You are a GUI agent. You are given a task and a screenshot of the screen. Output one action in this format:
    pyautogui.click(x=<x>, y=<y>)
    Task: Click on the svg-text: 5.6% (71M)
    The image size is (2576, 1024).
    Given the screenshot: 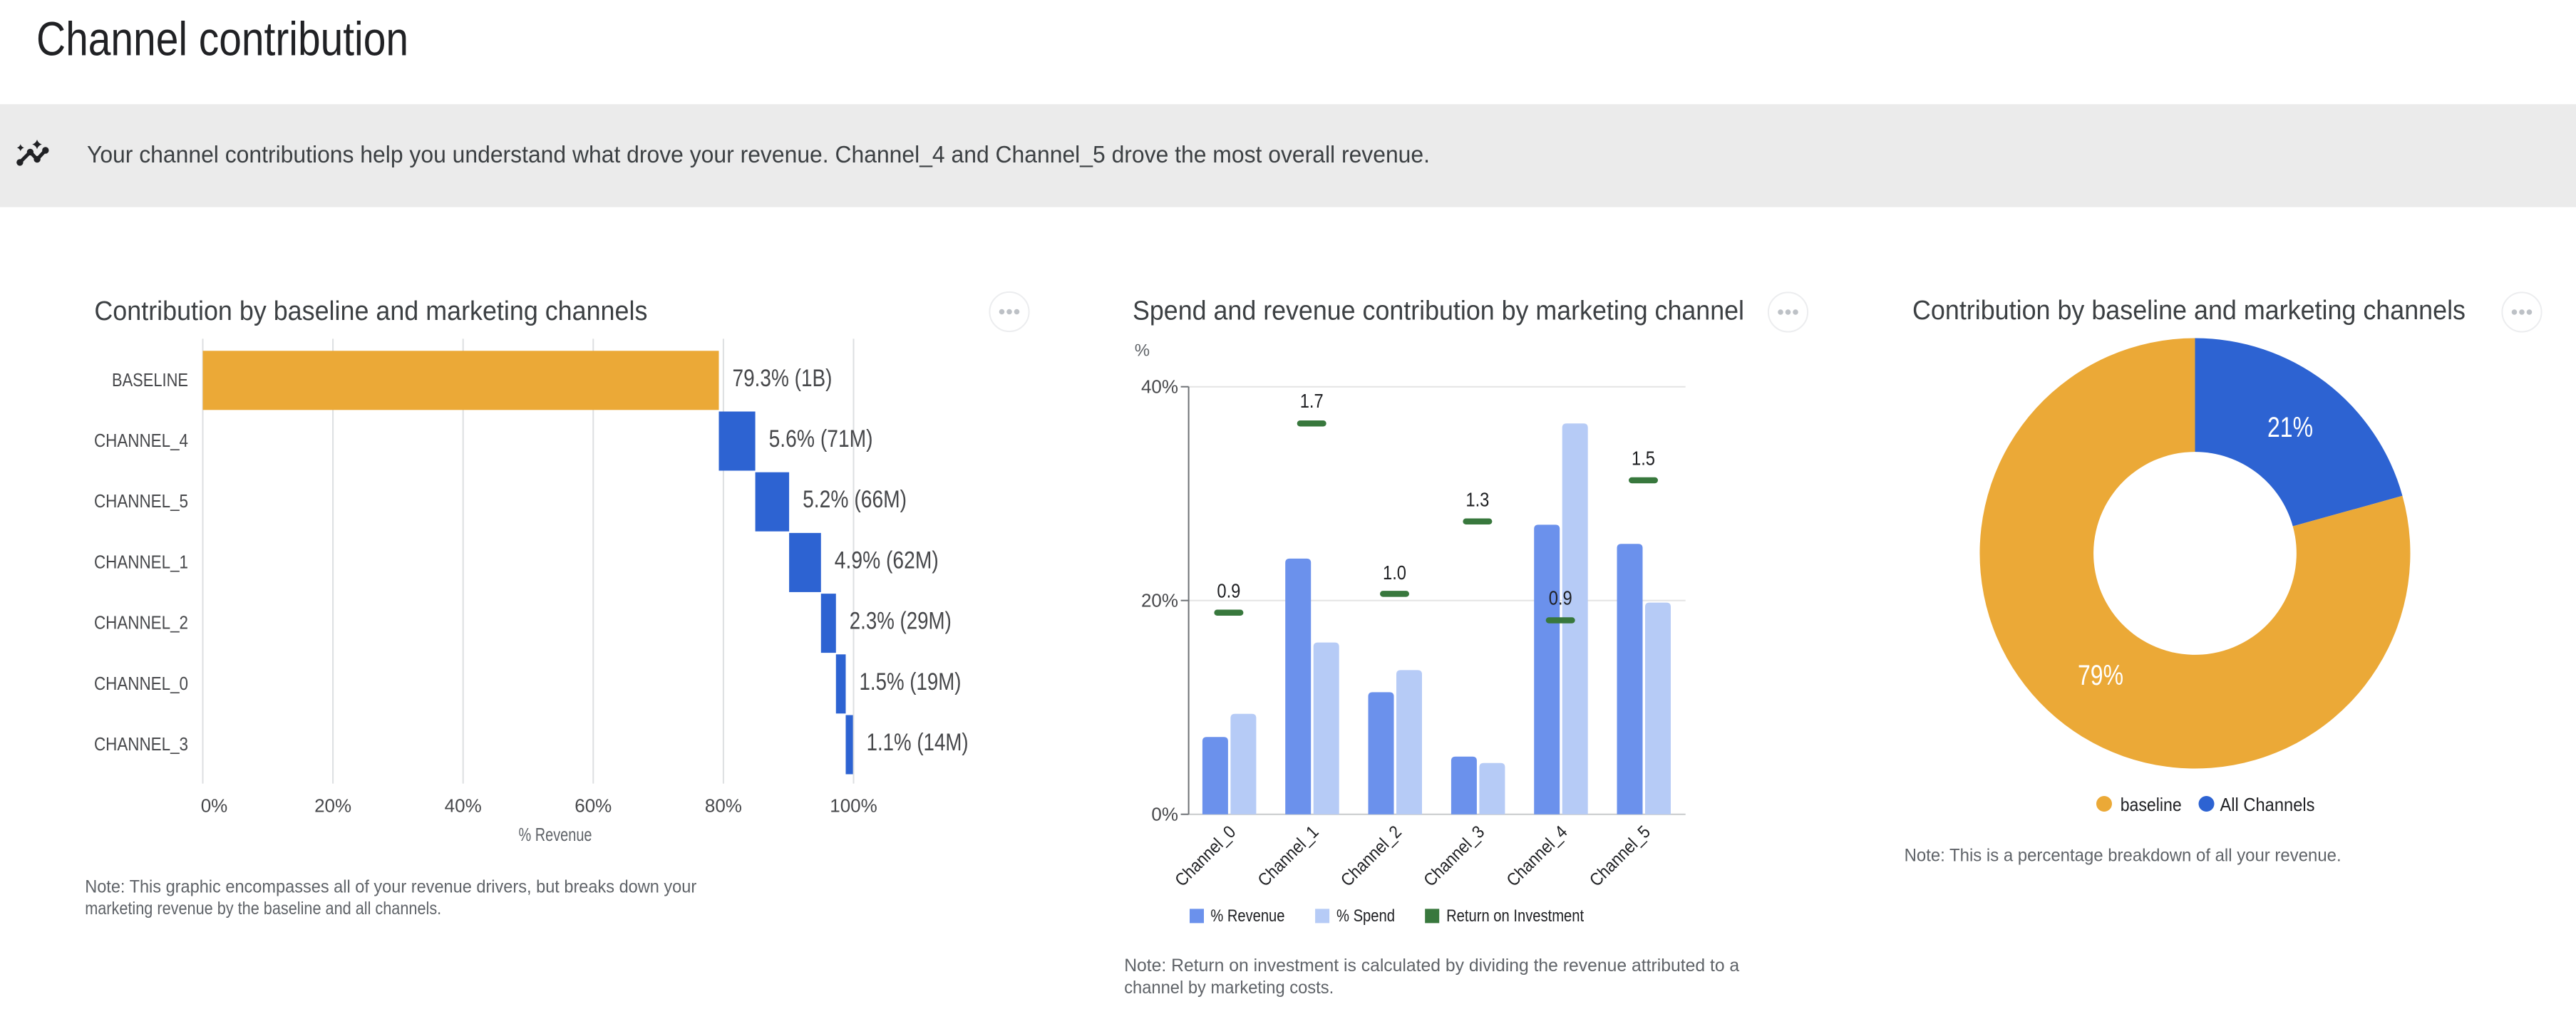 What is the action you would take?
    pyautogui.click(x=821, y=438)
    